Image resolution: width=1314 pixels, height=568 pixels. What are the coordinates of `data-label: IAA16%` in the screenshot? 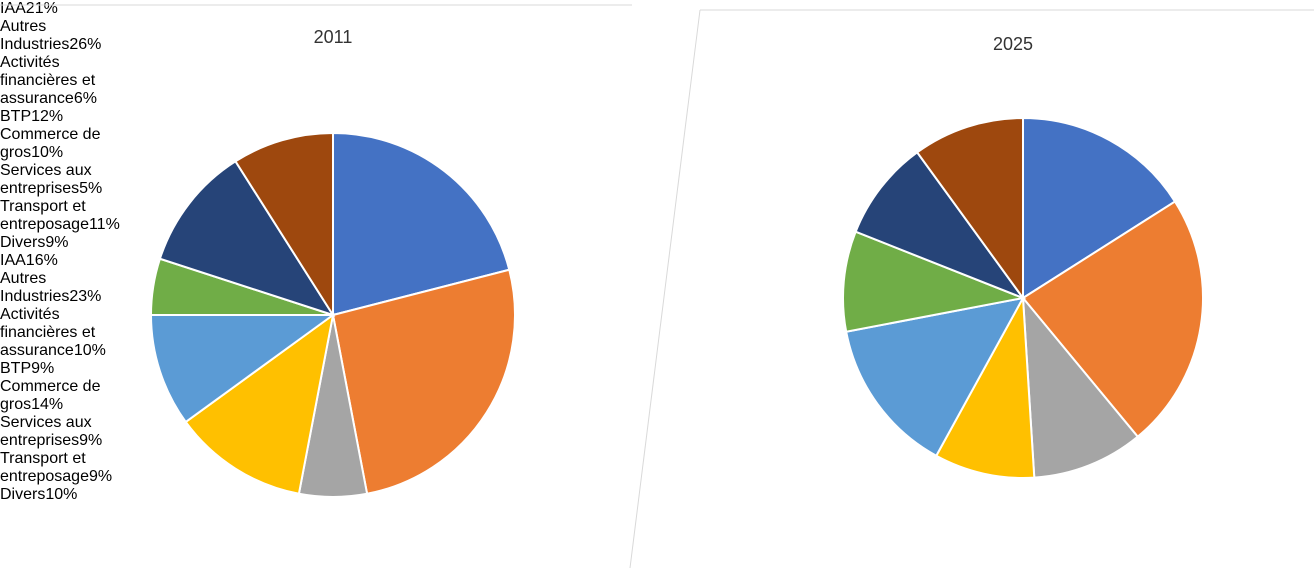 It's located at (29, 261).